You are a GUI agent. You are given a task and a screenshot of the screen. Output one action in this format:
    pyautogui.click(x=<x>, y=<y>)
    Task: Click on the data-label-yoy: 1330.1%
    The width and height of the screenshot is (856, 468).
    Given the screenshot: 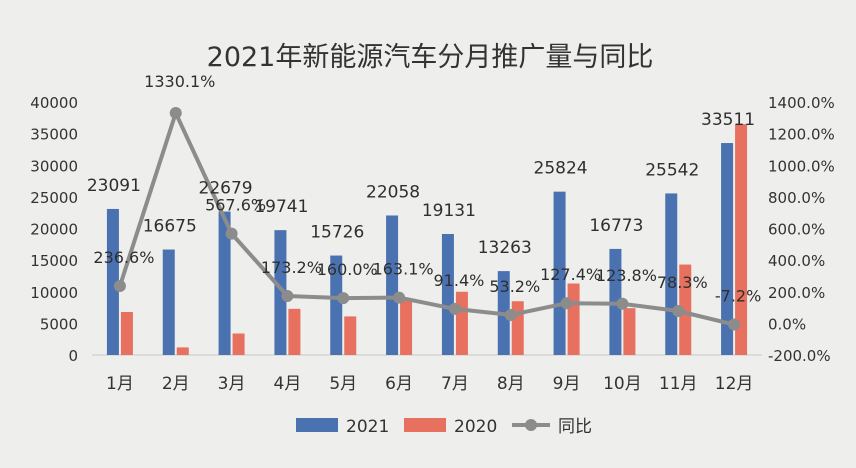 What is the action you would take?
    pyautogui.click(x=179, y=81)
    